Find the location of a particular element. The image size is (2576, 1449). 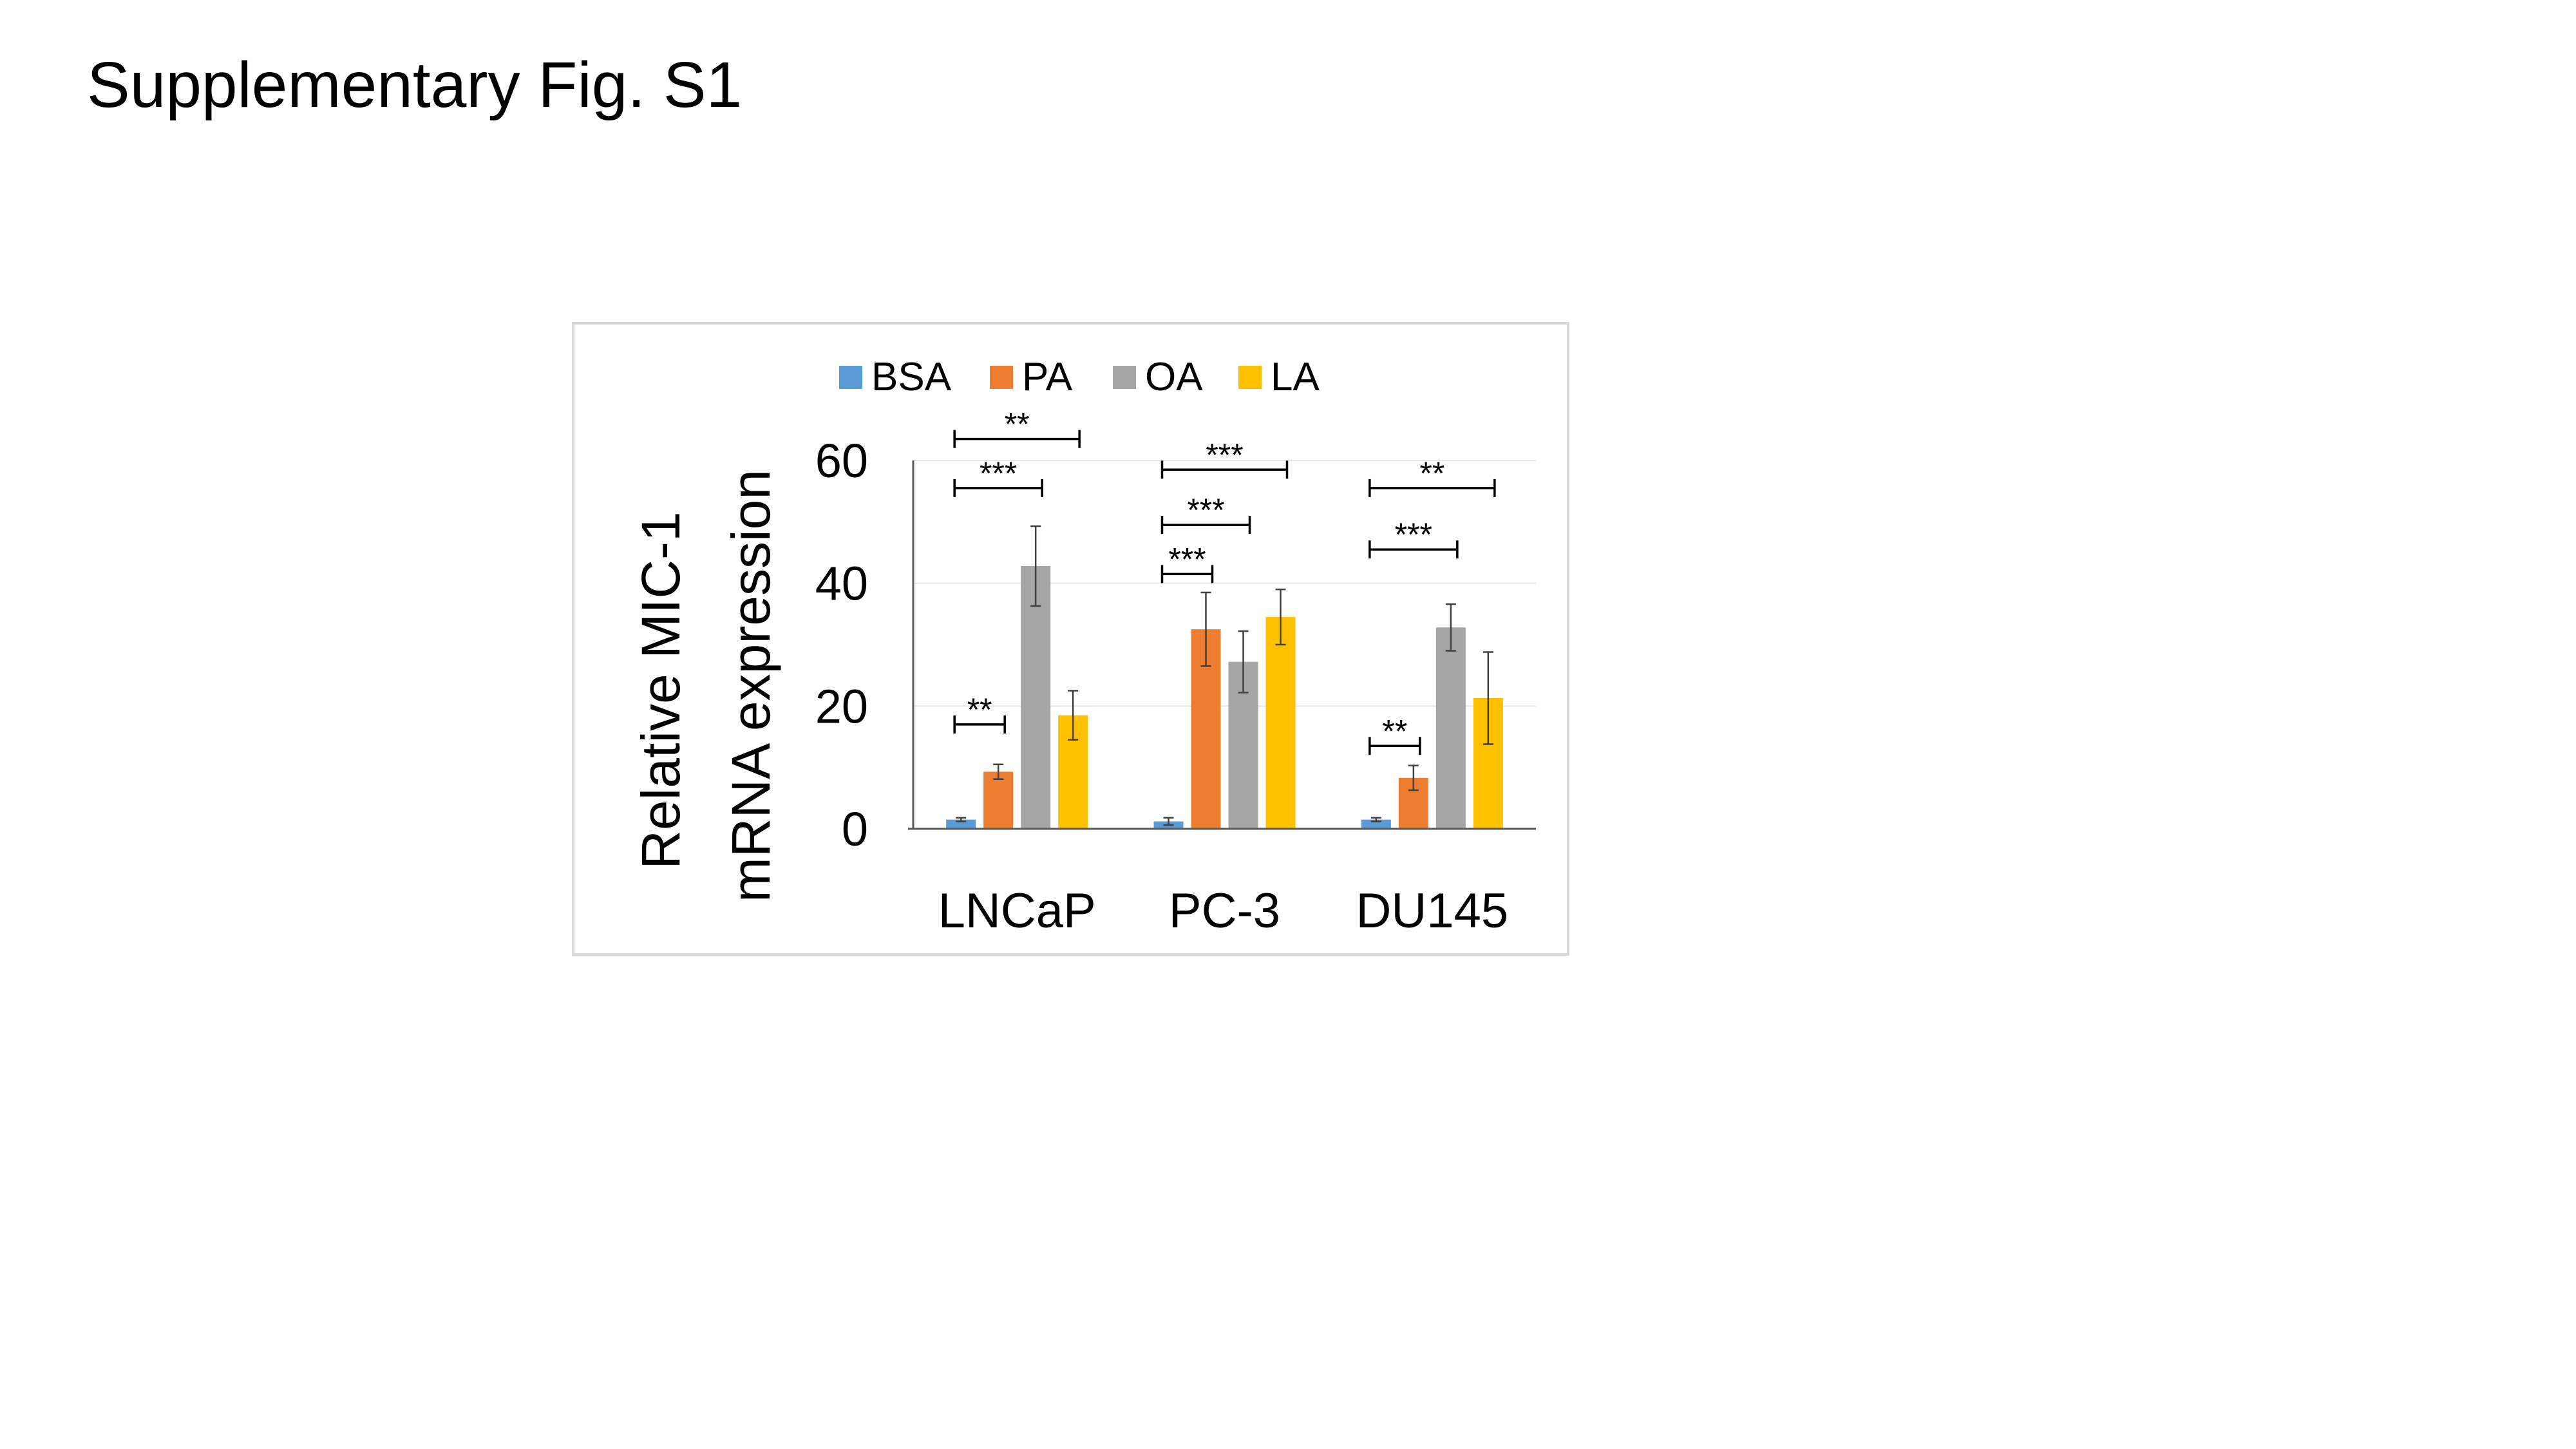

gridlines is located at coordinates (1224, 583).